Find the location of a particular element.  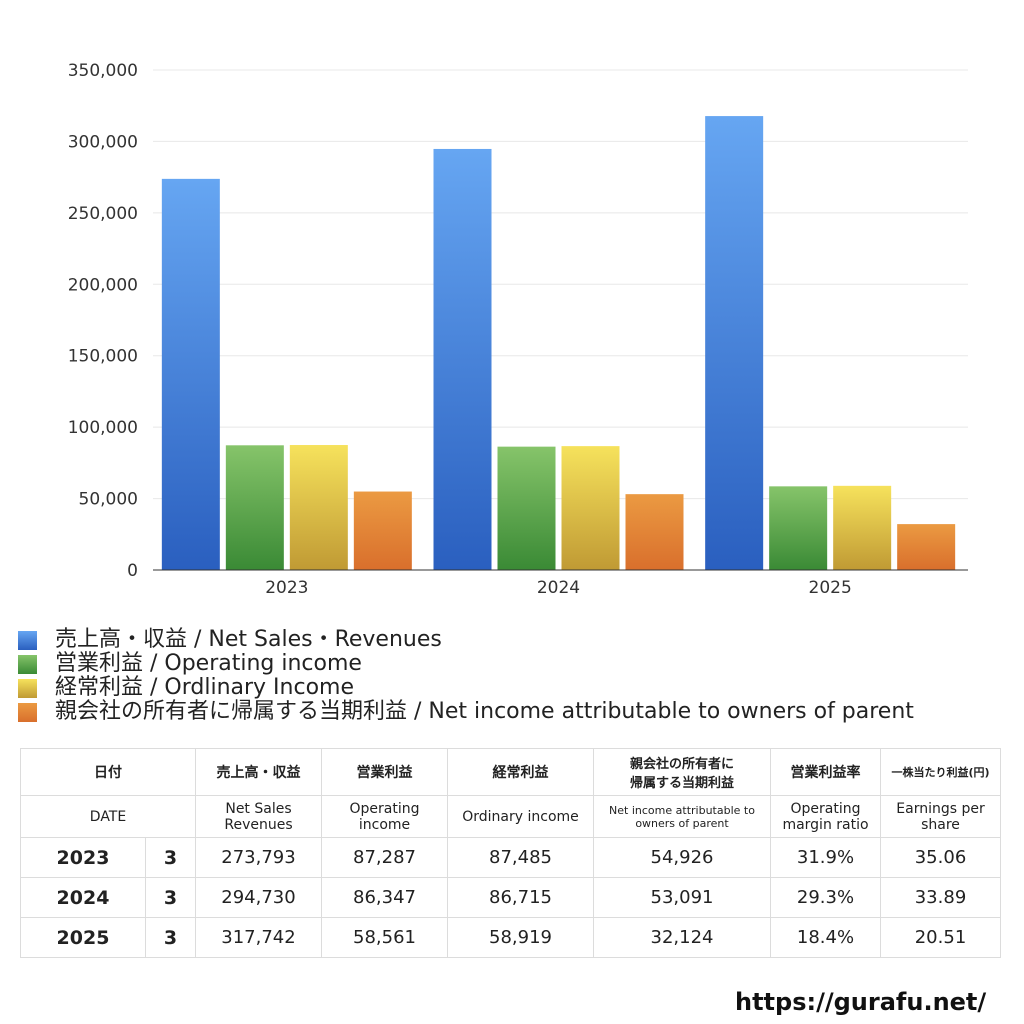

legend-swatch-blue is located at coordinates (27, 640).